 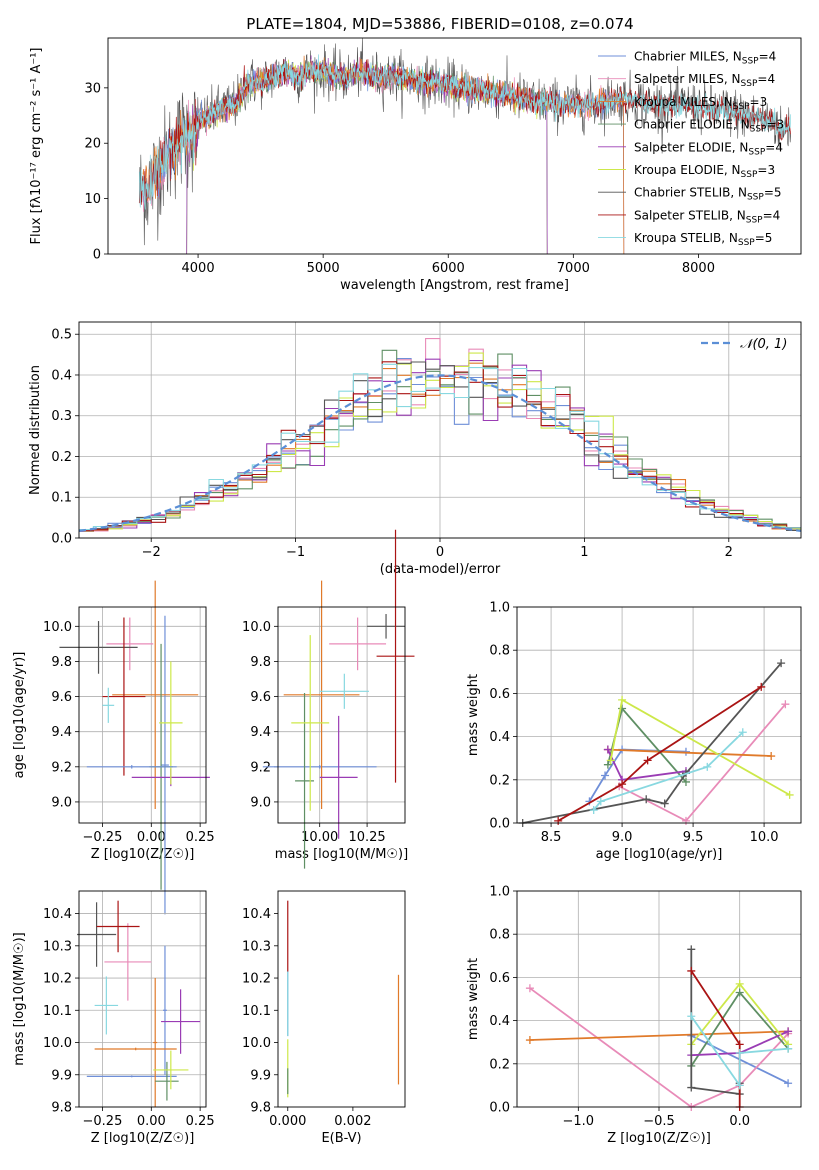 What do you see at coordinates (659, 1035) in the screenshot?
I see `series-line-kroupa-miles` at bounding box center [659, 1035].